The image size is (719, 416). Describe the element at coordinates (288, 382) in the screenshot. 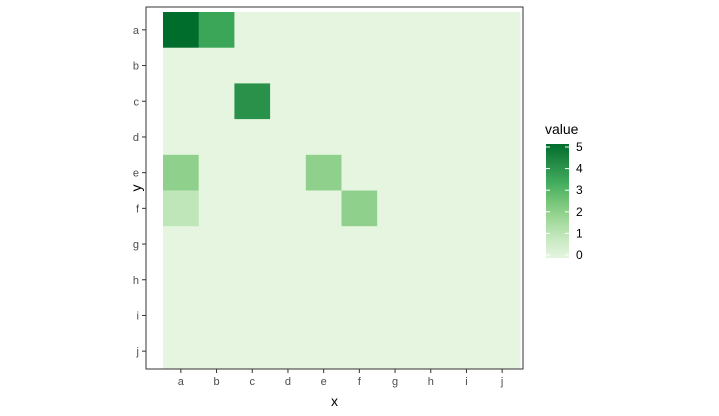

I see `x-tick-label: d` at that location.